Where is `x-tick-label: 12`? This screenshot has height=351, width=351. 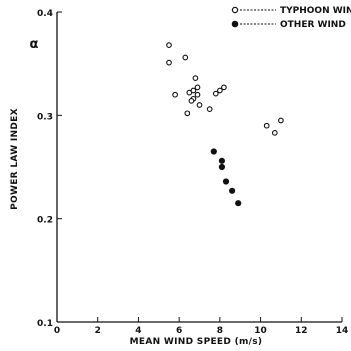 x-tick-label: 12 is located at coordinates (301, 331).